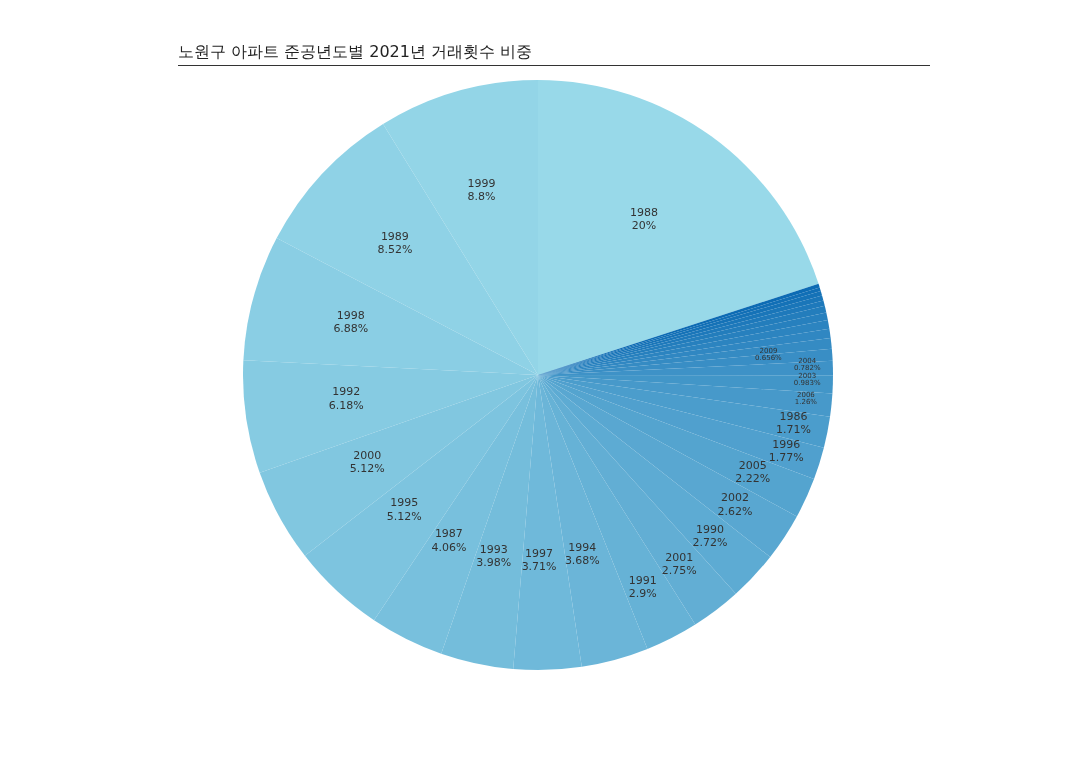 This screenshot has height=768, width=1079. What do you see at coordinates (539, 567) in the screenshot?
I see `data-label: 3.71%` at bounding box center [539, 567].